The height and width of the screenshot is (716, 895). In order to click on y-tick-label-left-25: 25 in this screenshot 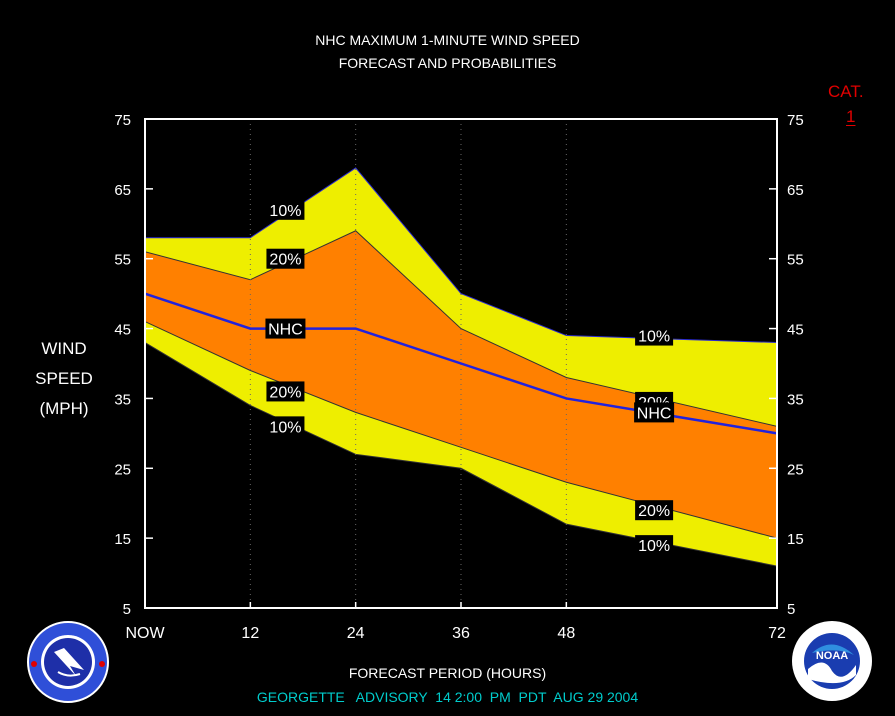, I will do `click(122, 469)`.